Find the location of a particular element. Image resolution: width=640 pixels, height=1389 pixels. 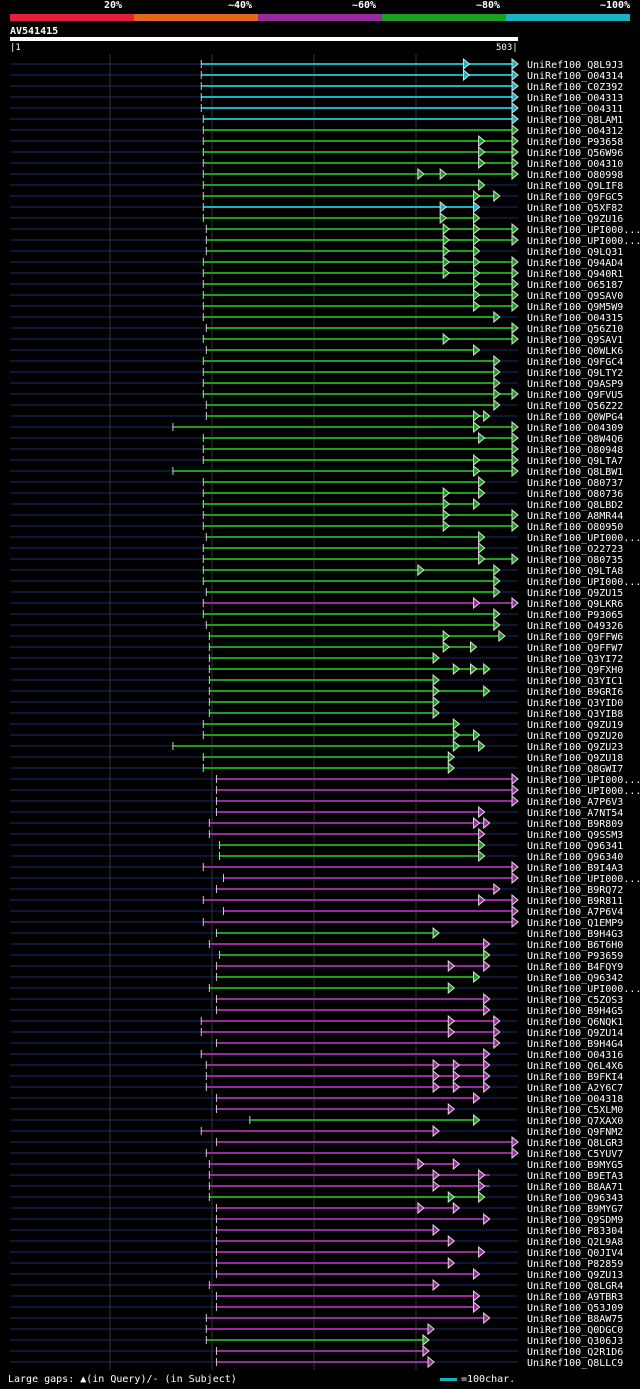

hit-label: UniRef100_B8AA71 is located at coordinates (575, 1187).